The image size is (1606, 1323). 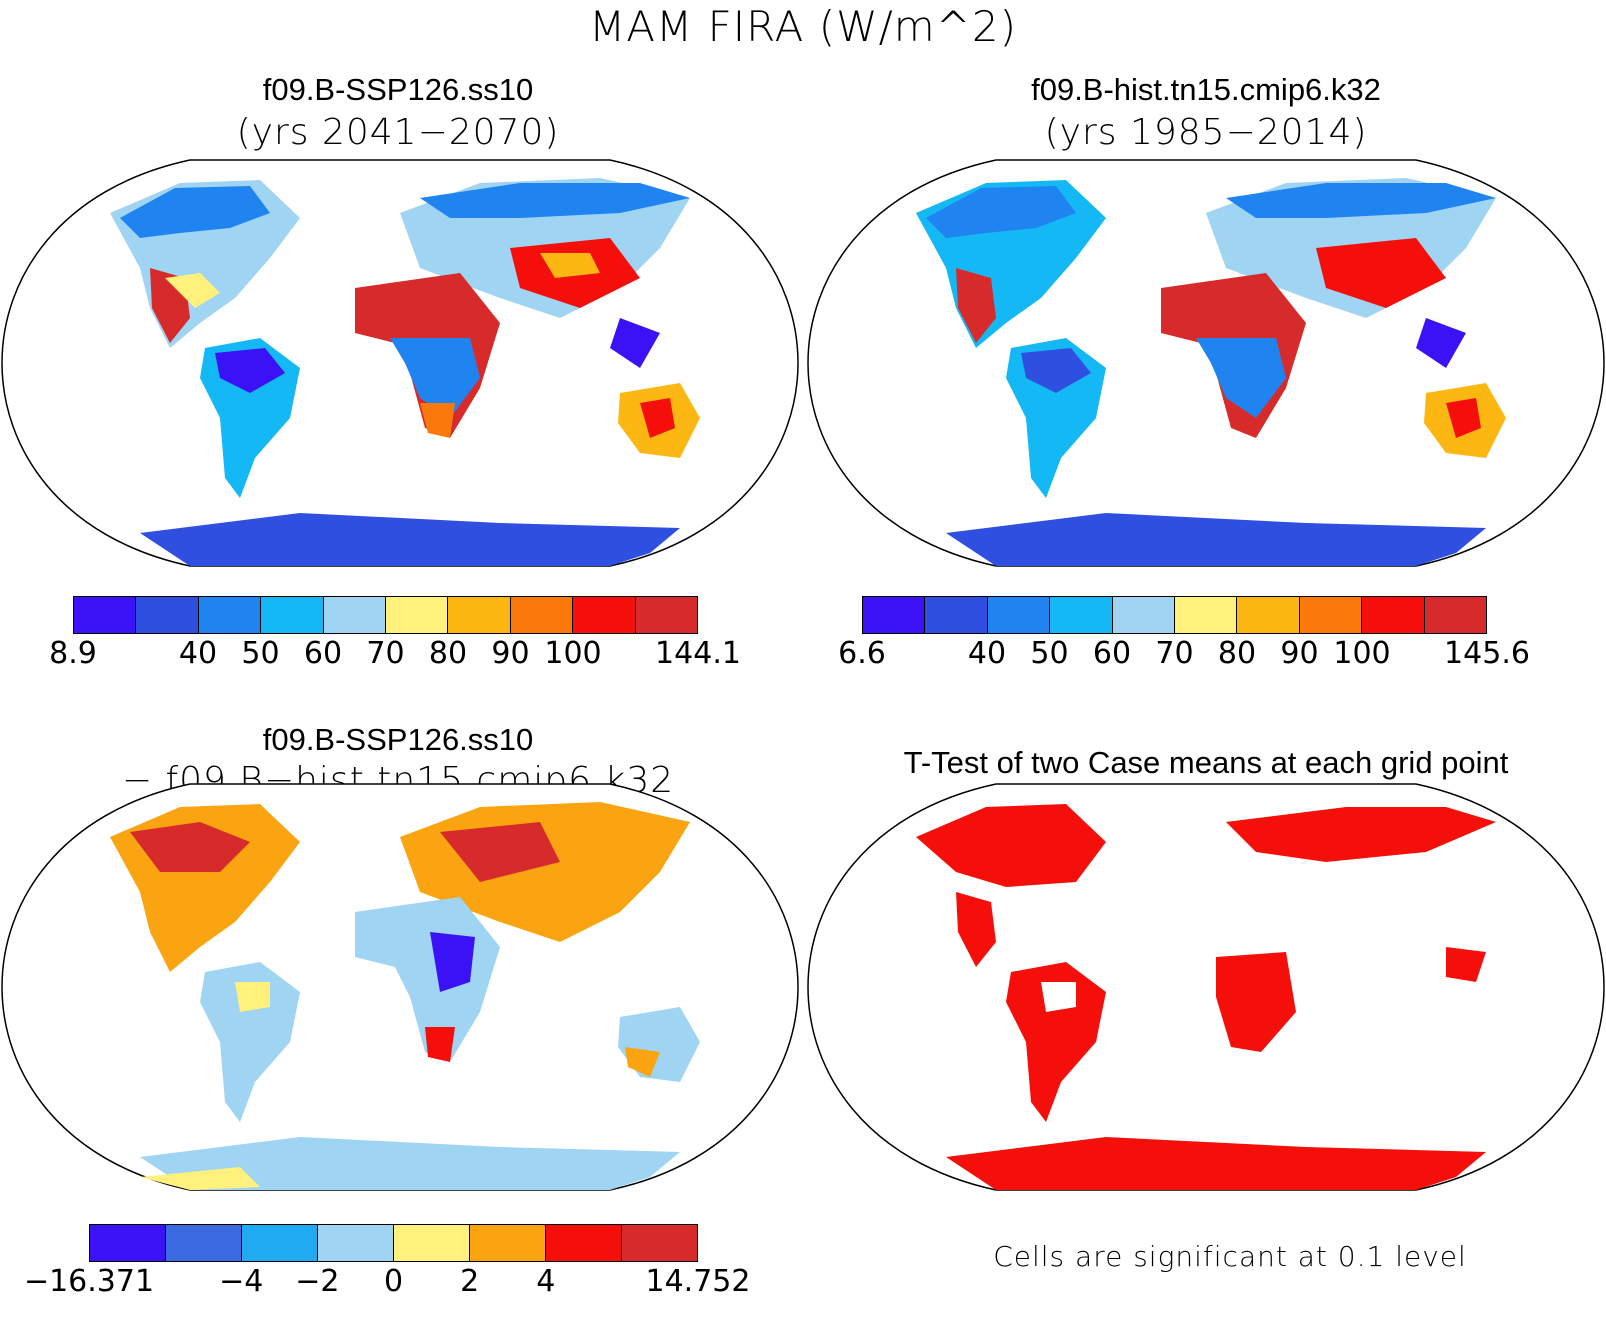 I want to click on colorbar-tick-label: 14.752, so click(x=698, y=1281).